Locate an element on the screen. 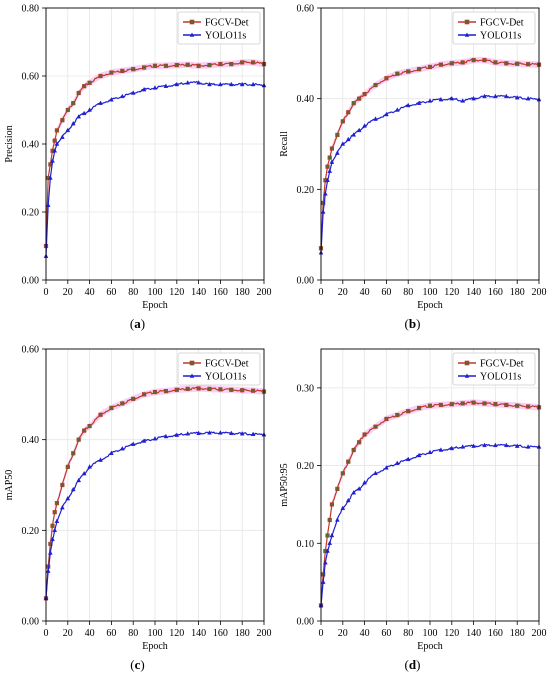 The image size is (550, 681). panel-label-d: (d) is located at coordinates (412, 664).